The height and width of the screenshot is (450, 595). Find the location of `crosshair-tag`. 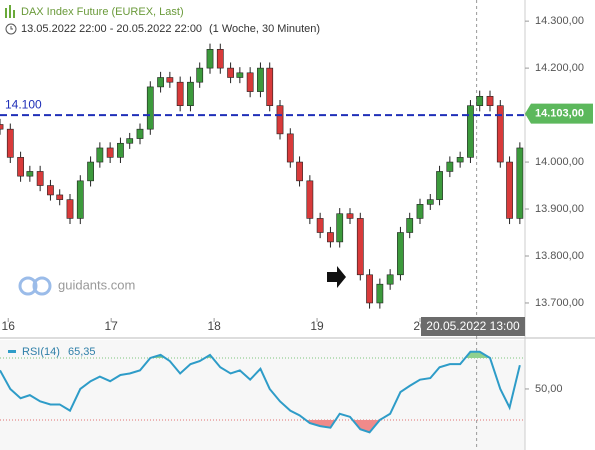

crosshair-tag is located at coordinates (473, 326).